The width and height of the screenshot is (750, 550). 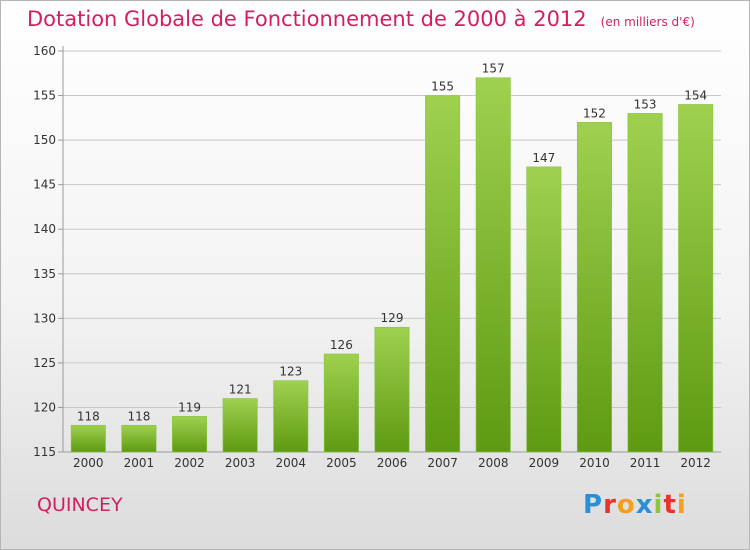 I want to click on x-tick-label: 2001, so click(x=139, y=463).